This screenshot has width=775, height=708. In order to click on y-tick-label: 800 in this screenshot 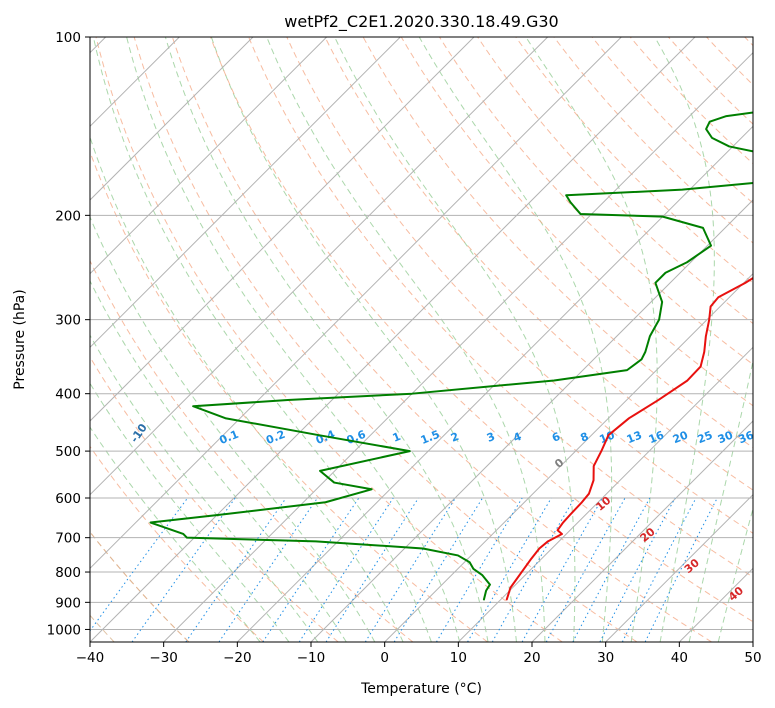, I will do `click(68, 573)`.